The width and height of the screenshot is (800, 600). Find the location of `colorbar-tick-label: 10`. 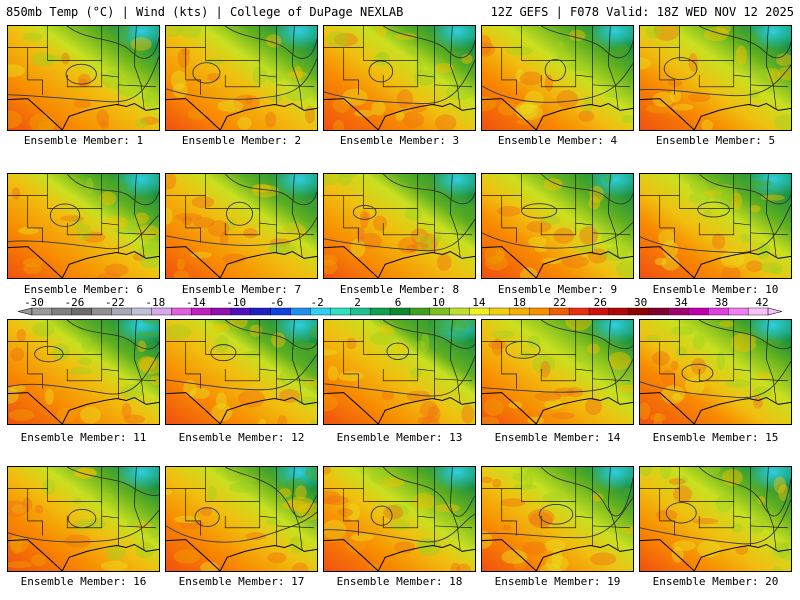

colorbar-tick-label: 10 is located at coordinates (438, 302).